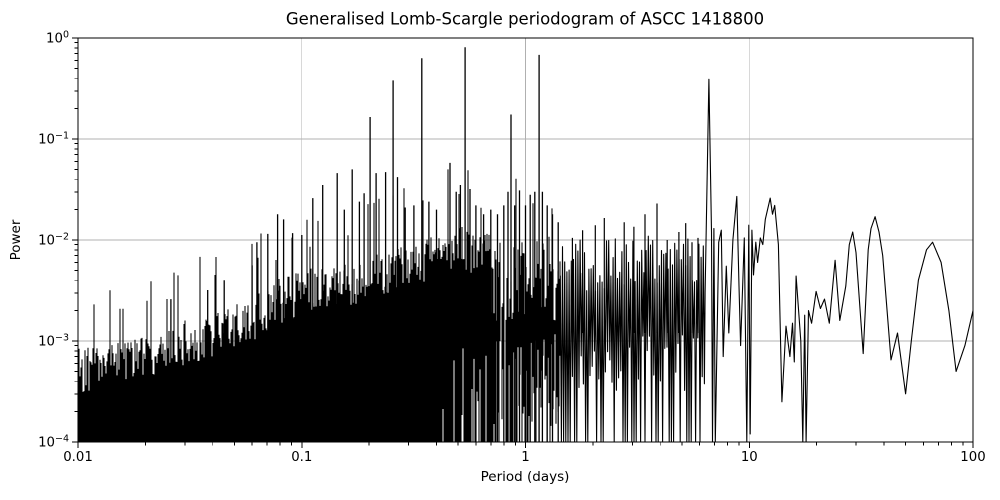  What do you see at coordinates (525, 477) in the screenshot?
I see `x-axis-label: Period (days)` at bounding box center [525, 477].